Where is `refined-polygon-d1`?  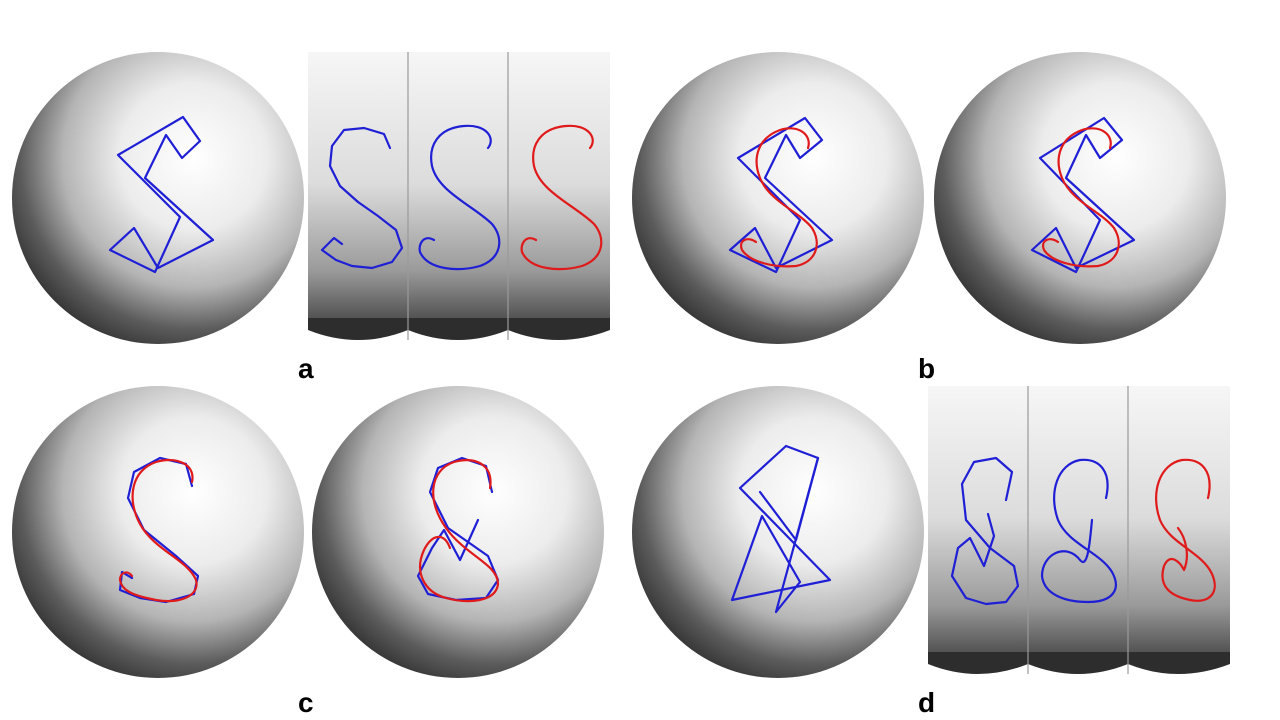
refined-polygon-d1 is located at coordinates (985, 531).